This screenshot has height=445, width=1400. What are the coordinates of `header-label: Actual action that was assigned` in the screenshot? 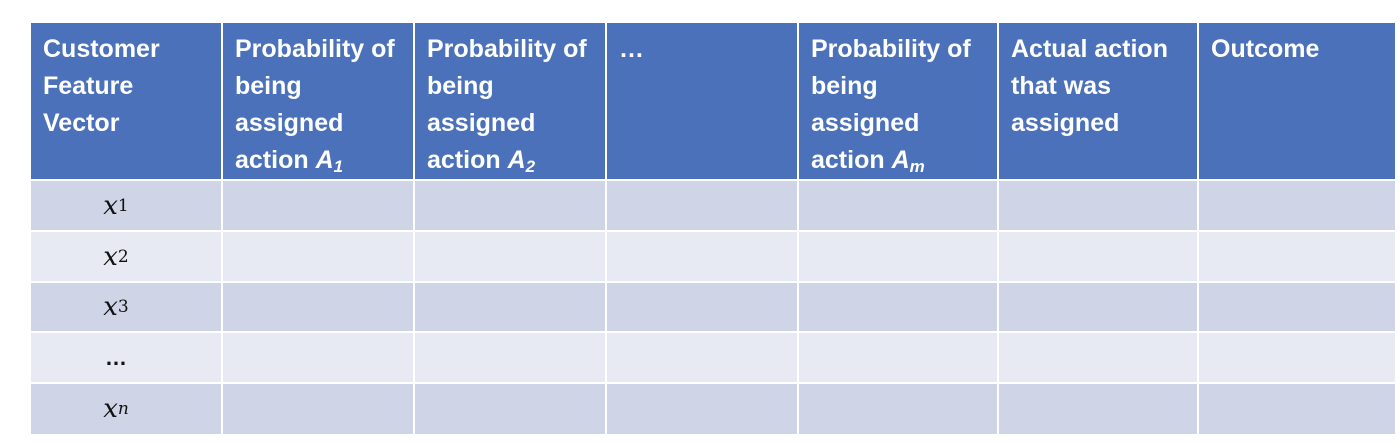 It's located at (1089, 86).